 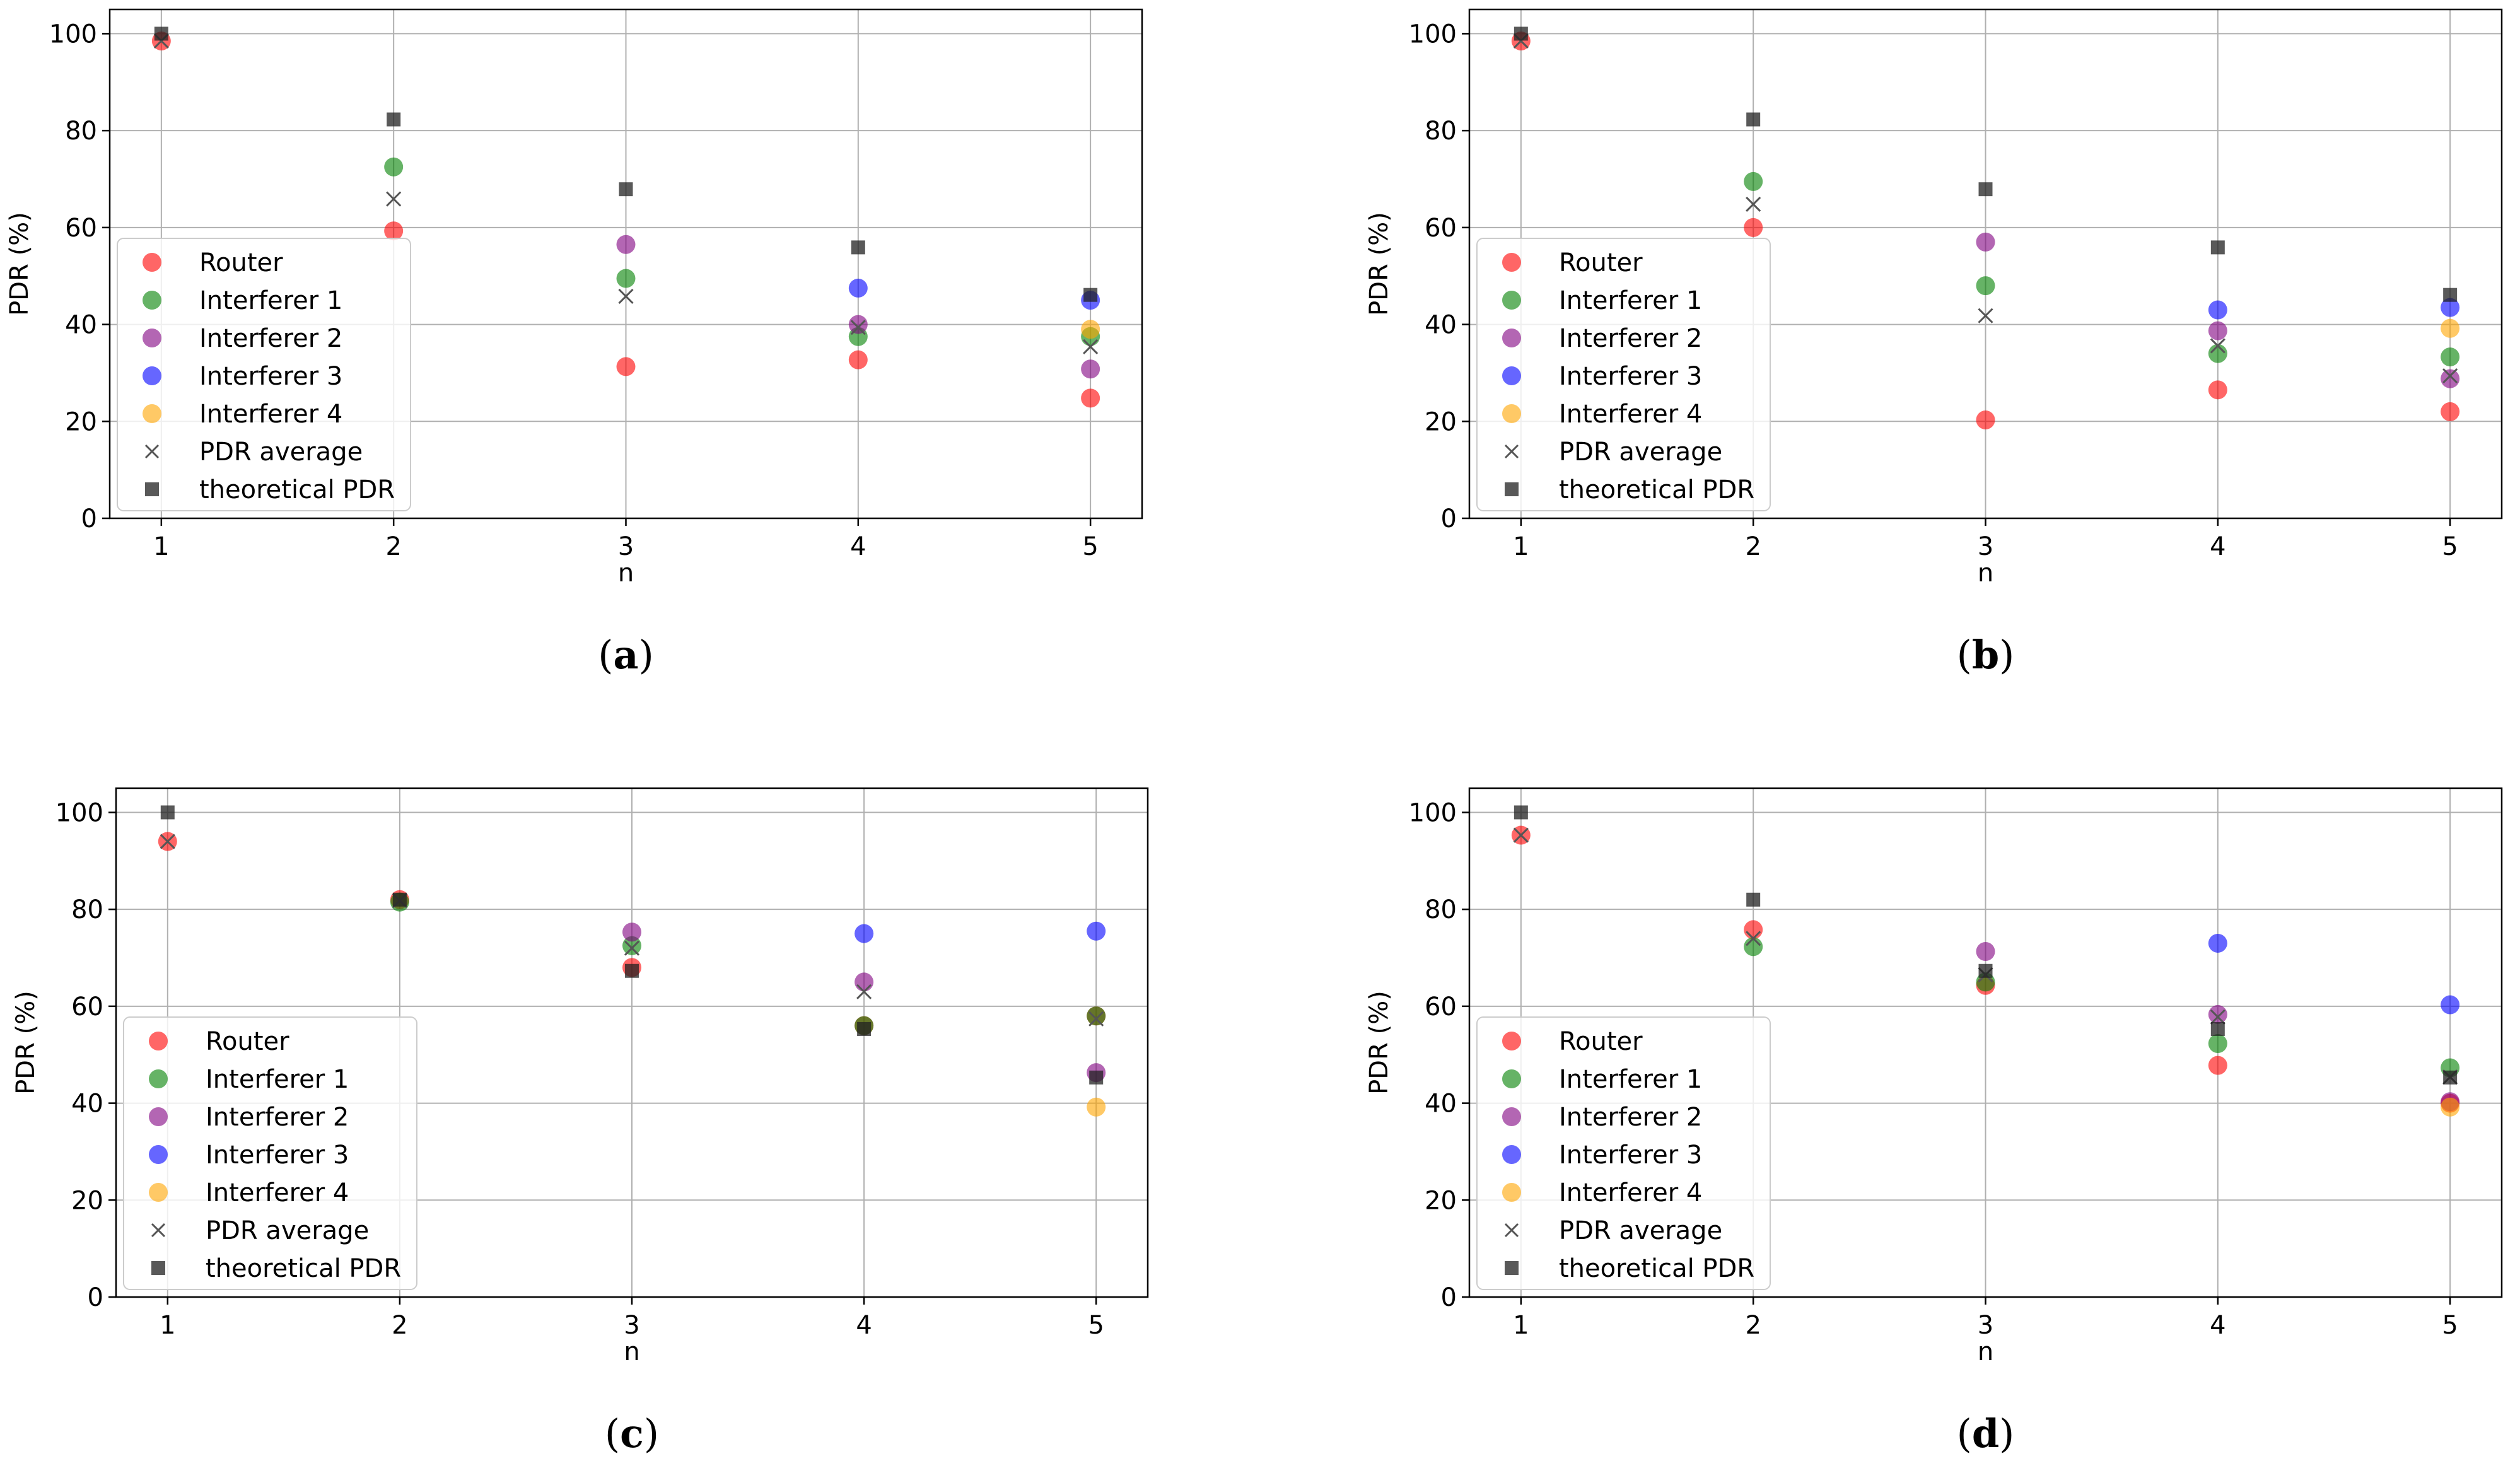 I want to click on x-tick-label: 2, so click(x=1753, y=1325).